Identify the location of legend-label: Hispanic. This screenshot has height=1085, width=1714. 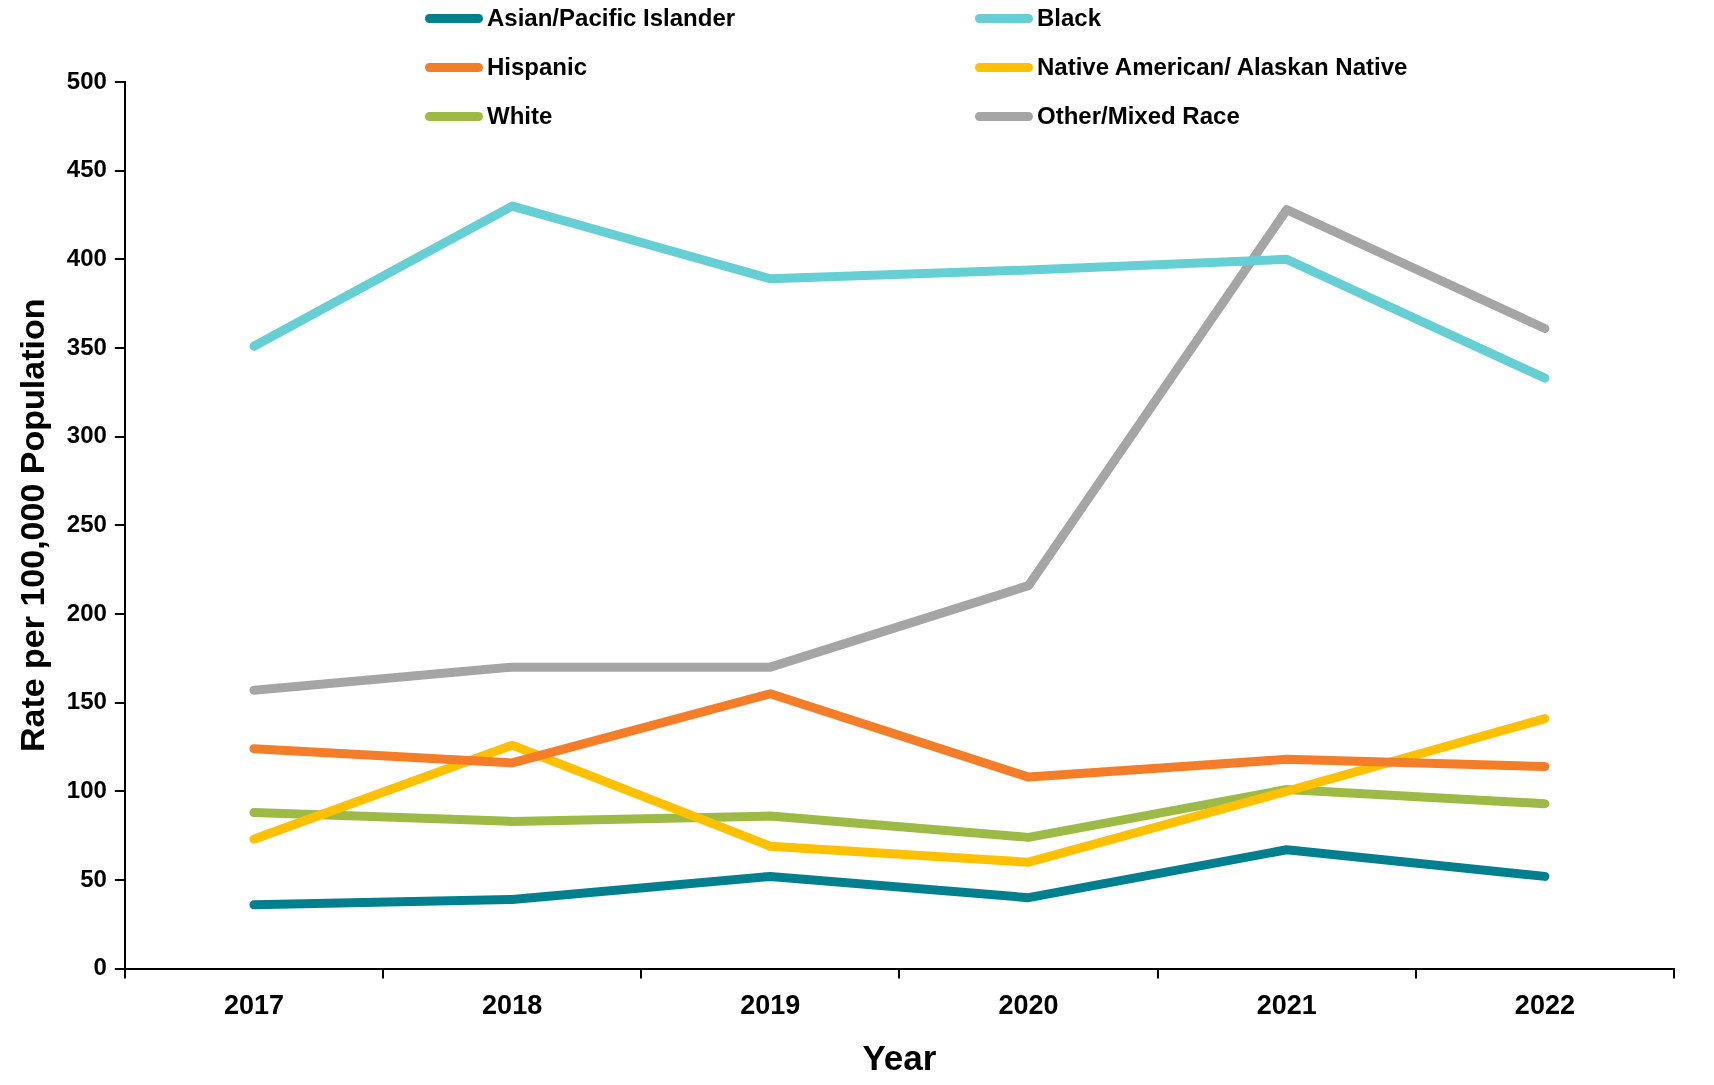
(537, 67).